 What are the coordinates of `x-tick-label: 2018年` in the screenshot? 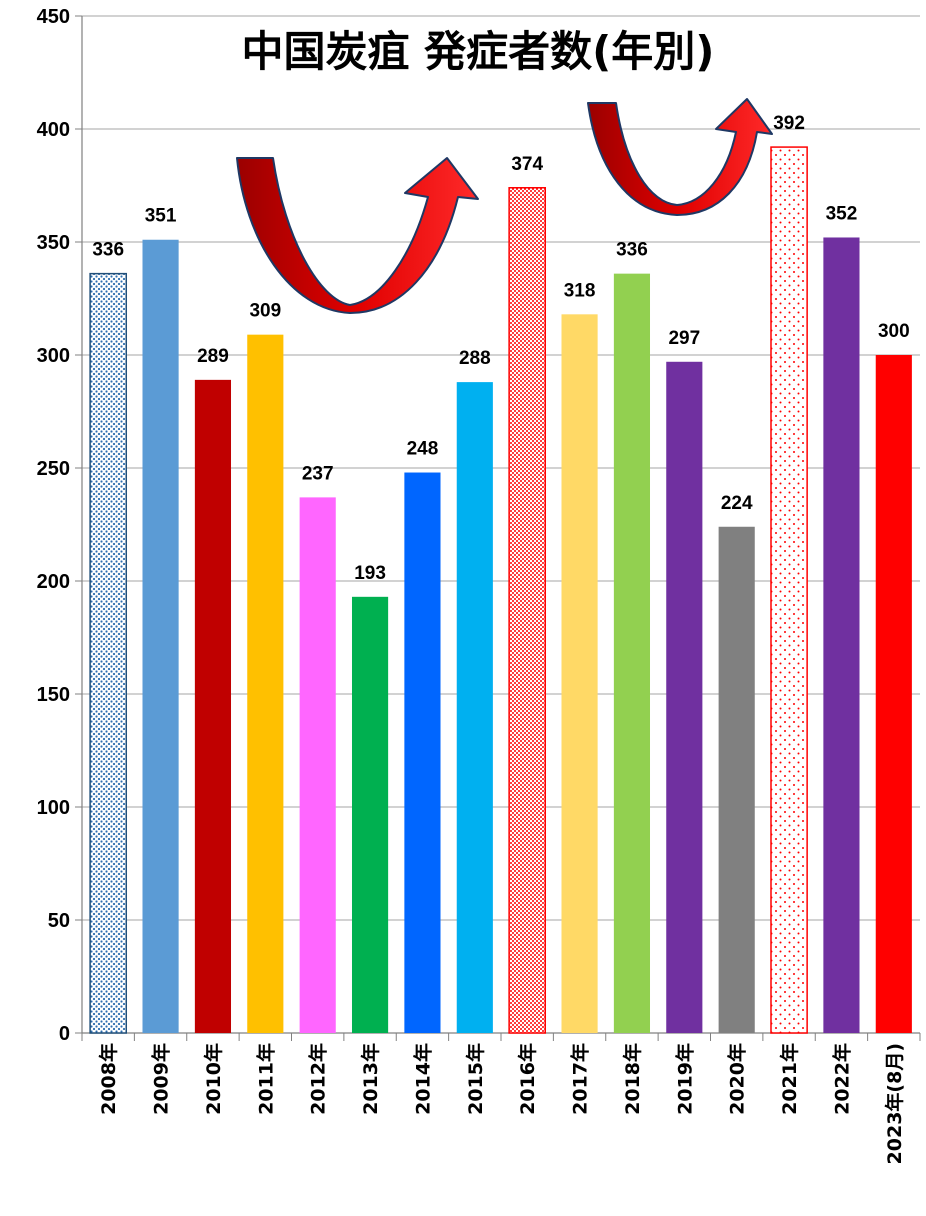 It's located at (632, 1079).